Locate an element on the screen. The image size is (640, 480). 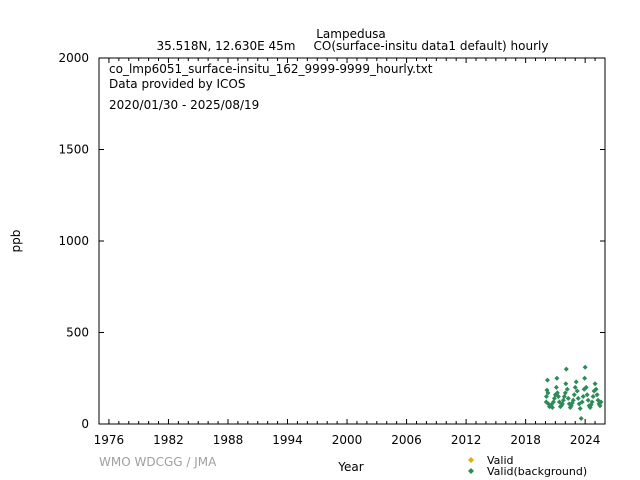
x-tick-label: 2006 is located at coordinates (406, 440).